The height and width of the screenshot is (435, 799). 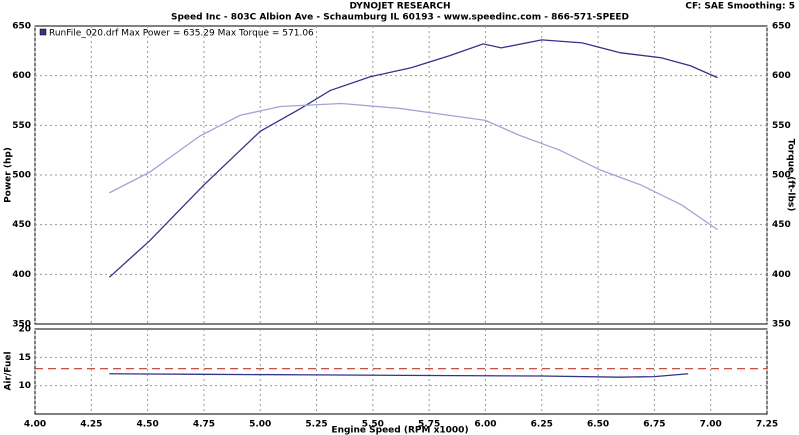 What do you see at coordinates (9, 370) in the screenshot?
I see `af-axis-label: Air/Fuel` at bounding box center [9, 370].